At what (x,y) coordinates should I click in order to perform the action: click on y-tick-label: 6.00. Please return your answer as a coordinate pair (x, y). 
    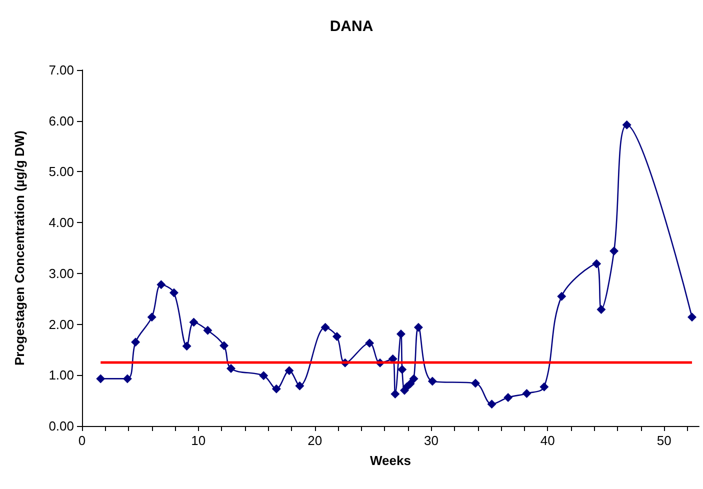
    Looking at the image, I should click on (61, 120).